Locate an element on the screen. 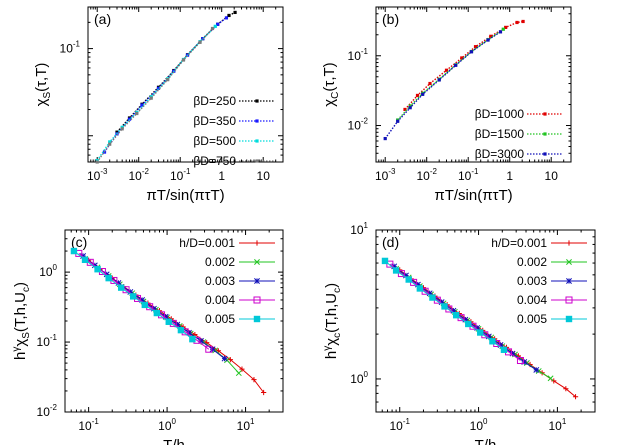  legend-label: βD=1500 is located at coordinates (500, 134).